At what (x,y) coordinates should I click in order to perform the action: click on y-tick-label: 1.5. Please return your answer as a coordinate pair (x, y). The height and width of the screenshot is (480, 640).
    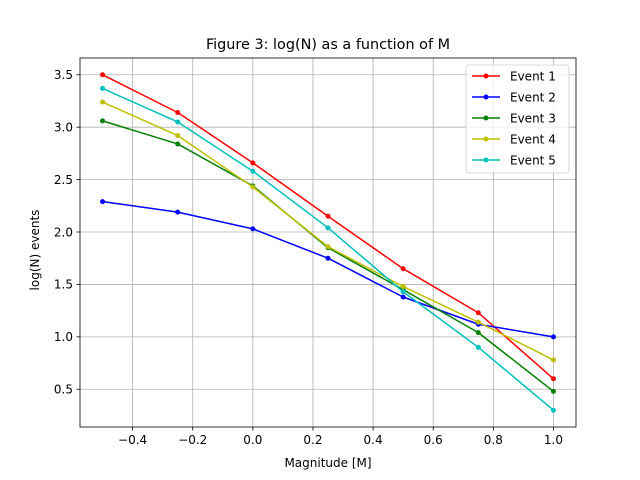
    Looking at the image, I should click on (63, 285).